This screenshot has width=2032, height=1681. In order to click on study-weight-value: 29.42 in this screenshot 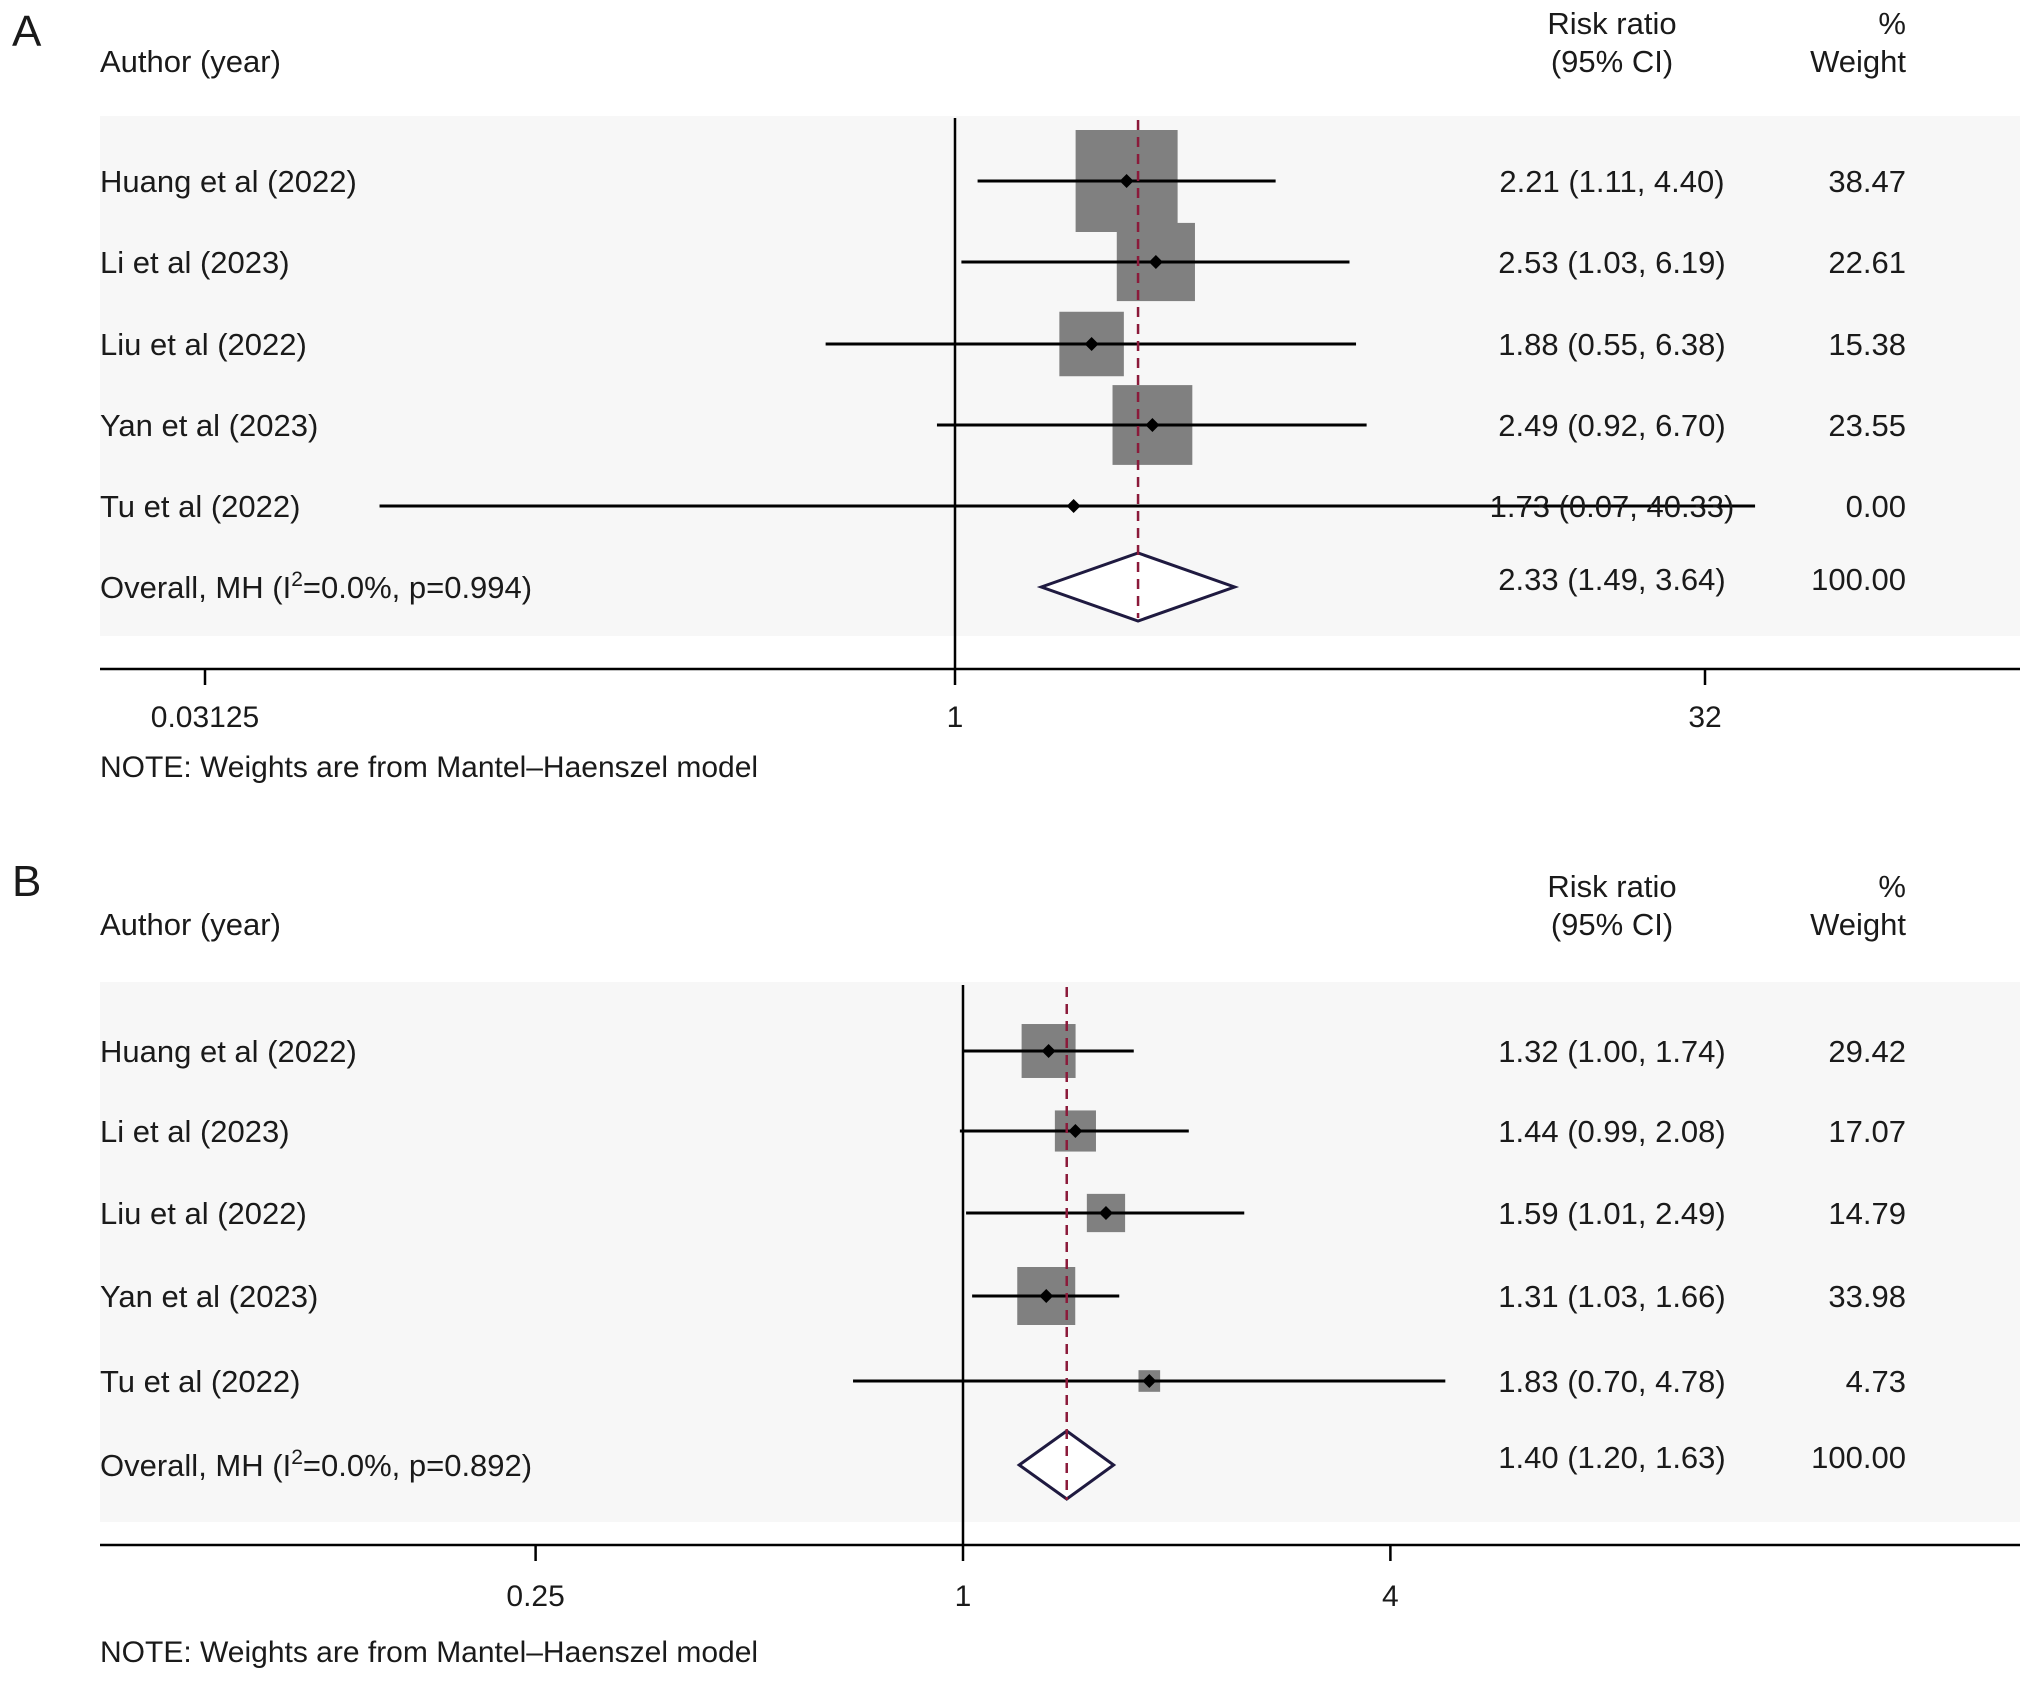, I will do `click(1867, 1051)`.